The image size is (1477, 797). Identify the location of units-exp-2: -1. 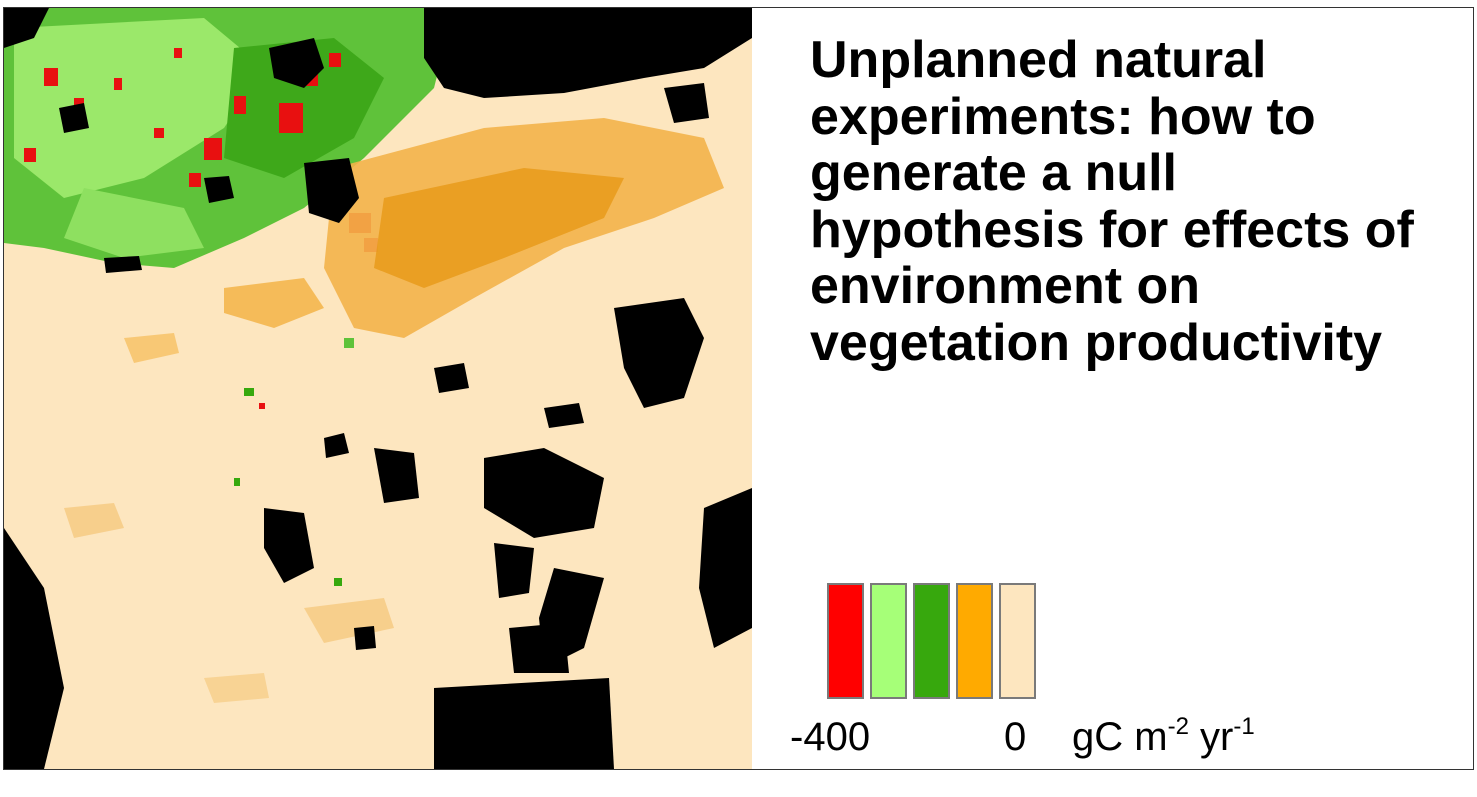
(1244, 726).